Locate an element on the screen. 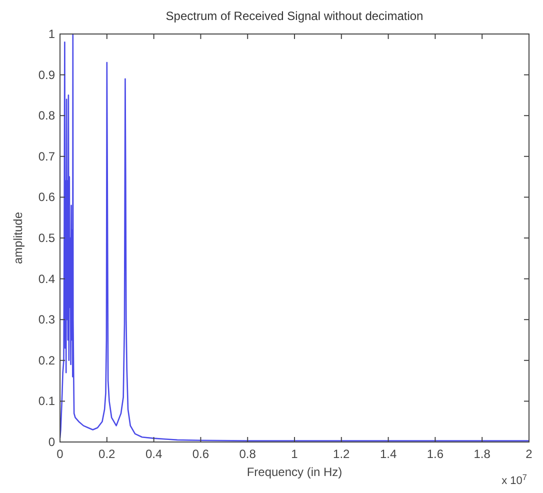  x-tick-label: 0.6 is located at coordinates (201, 454).